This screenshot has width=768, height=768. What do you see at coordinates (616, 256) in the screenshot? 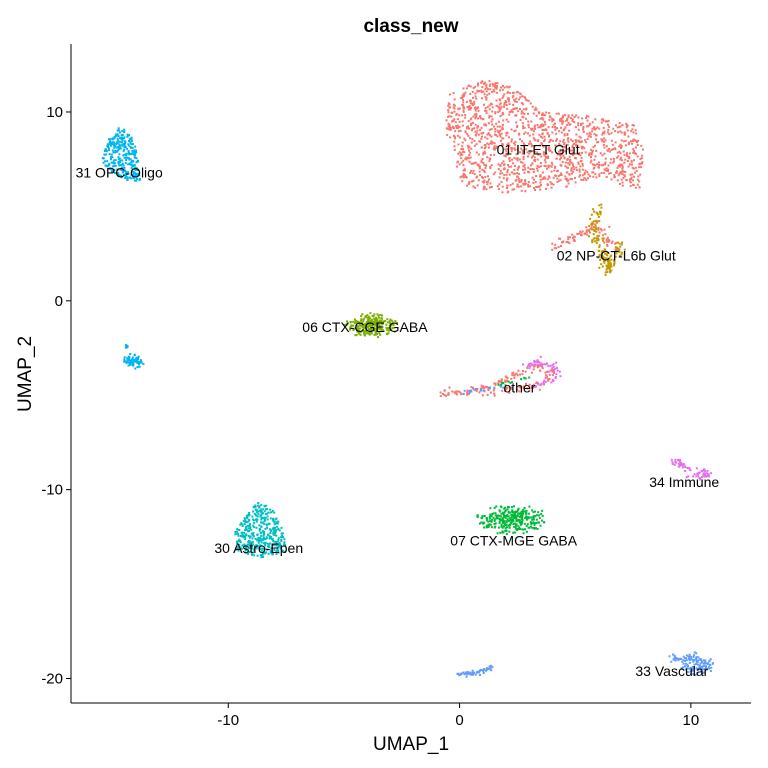
I see `cluster-label: 02 NP-CT-L6b Glut` at bounding box center [616, 256].